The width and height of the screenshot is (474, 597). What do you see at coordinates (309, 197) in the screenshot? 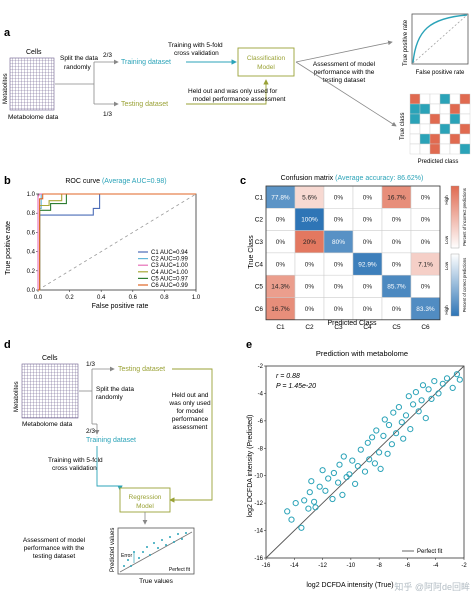
I see `cm-cell-value: 5.6%` at bounding box center [309, 197].